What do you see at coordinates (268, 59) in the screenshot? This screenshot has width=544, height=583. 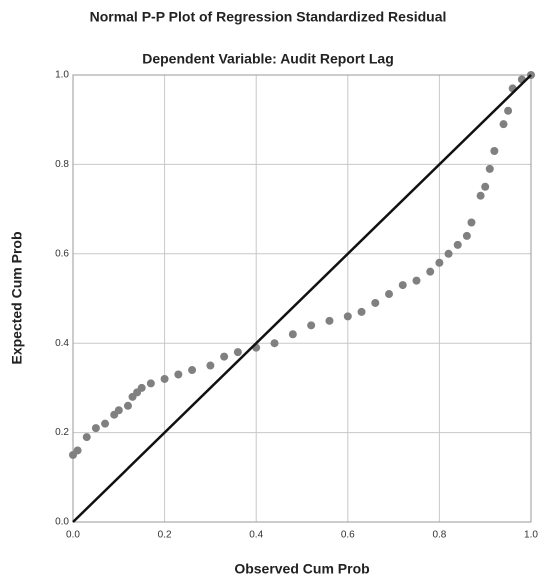 I see `chart-subtitle: Dependent Variable: Audit Report Lag` at bounding box center [268, 59].